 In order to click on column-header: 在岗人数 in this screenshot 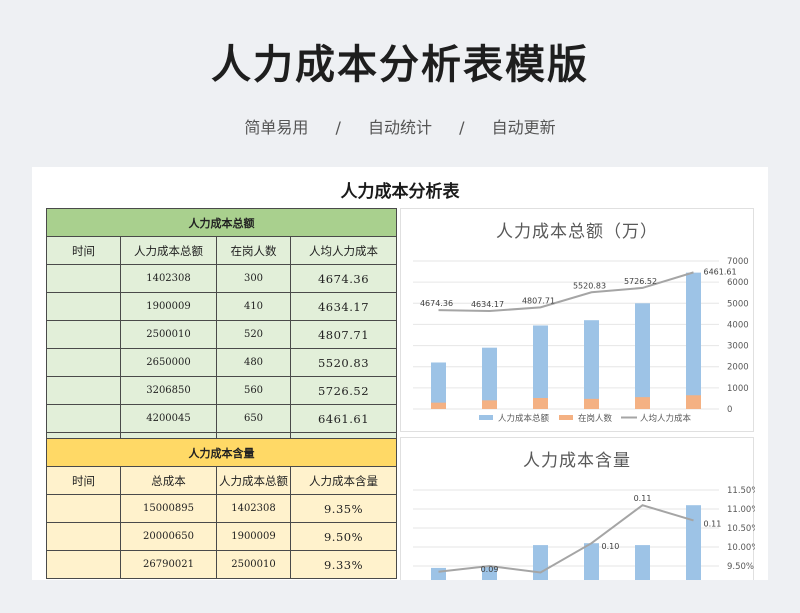, I will do `click(253, 250)`.